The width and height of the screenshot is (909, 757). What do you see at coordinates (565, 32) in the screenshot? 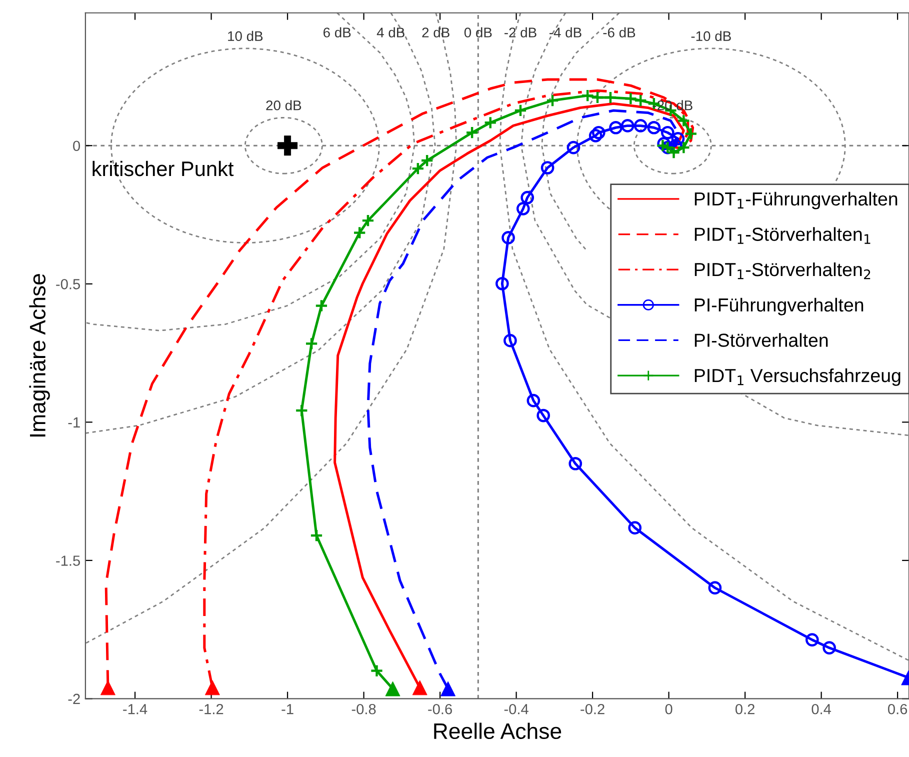
I see `annotation: -4 dB` at bounding box center [565, 32].